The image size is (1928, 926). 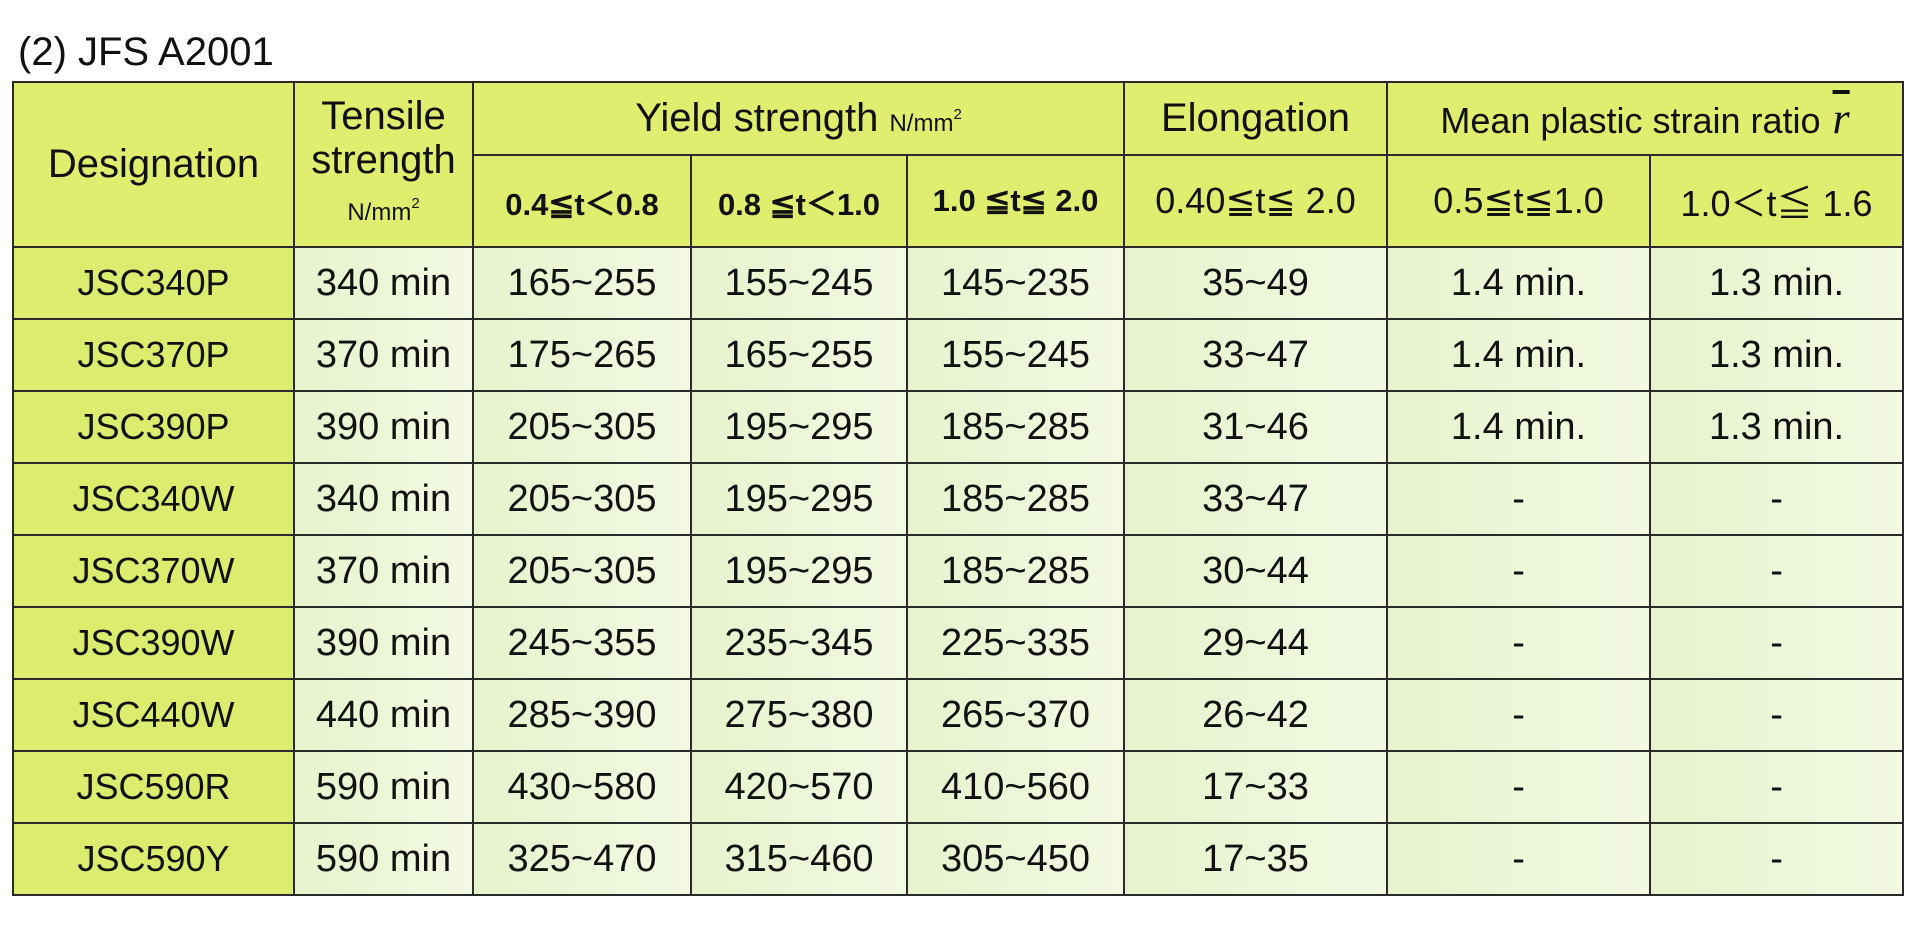 I want to click on designation-cell: JSC390P, so click(x=153, y=427).